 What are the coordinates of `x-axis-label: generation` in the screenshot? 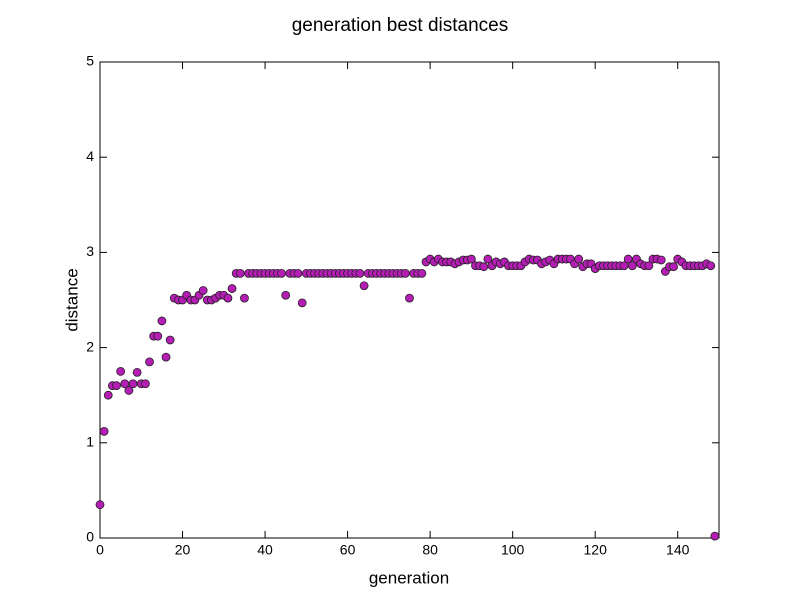 It's located at (409, 577).